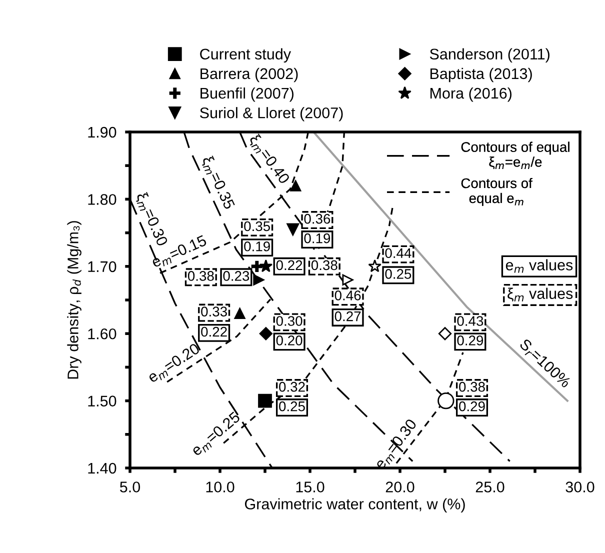  Describe the element at coordinates (490, 487) in the screenshot. I see `x-tick-label: 25.0` at that location.